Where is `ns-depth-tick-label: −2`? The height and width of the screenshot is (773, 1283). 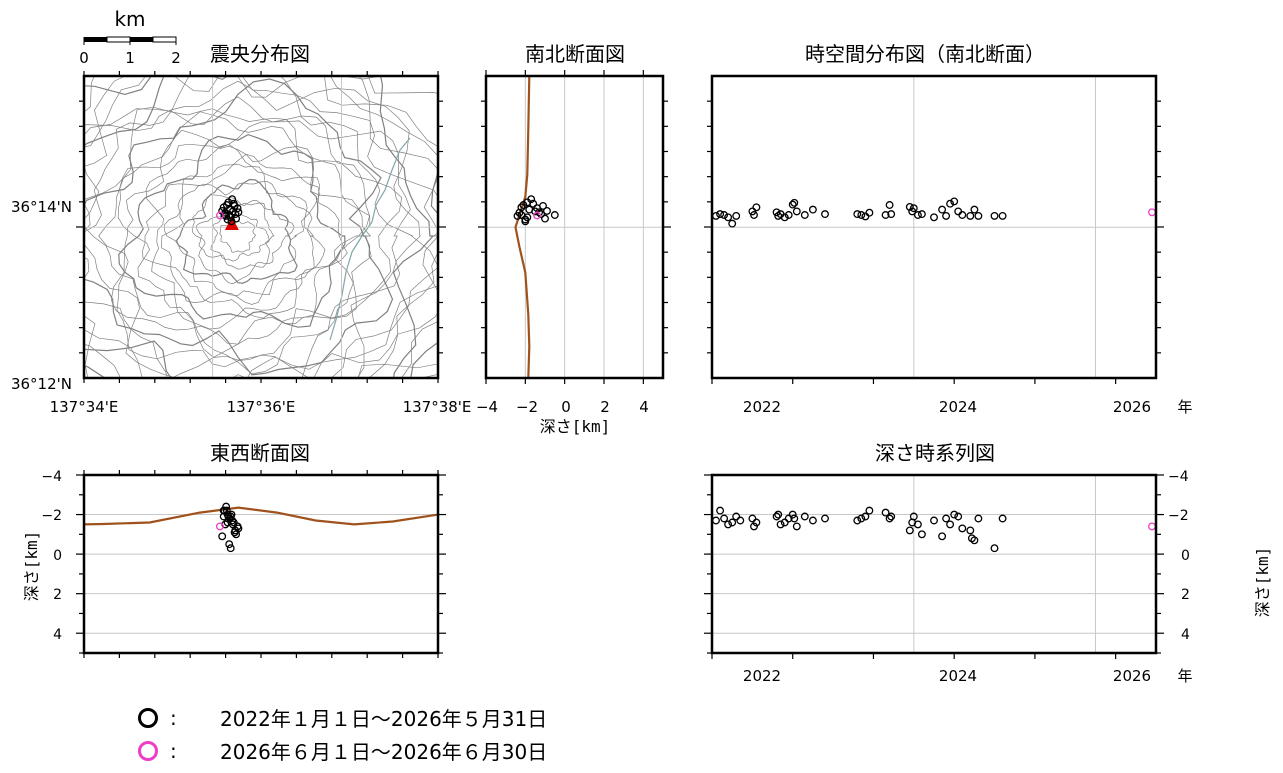 ns-depth-tick-label: −2 is located at coordinates (527, 407).